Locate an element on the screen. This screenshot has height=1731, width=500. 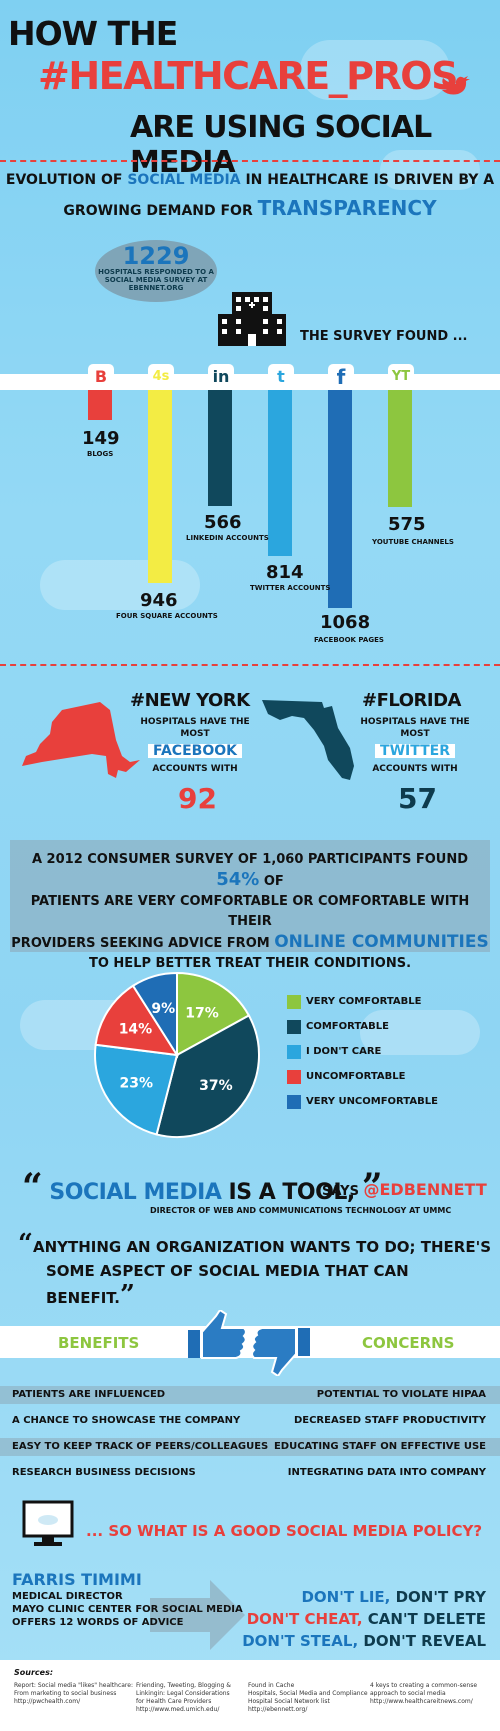
source-line: http://www.med.umich.edu/ is located at coordinates (178, 1709).